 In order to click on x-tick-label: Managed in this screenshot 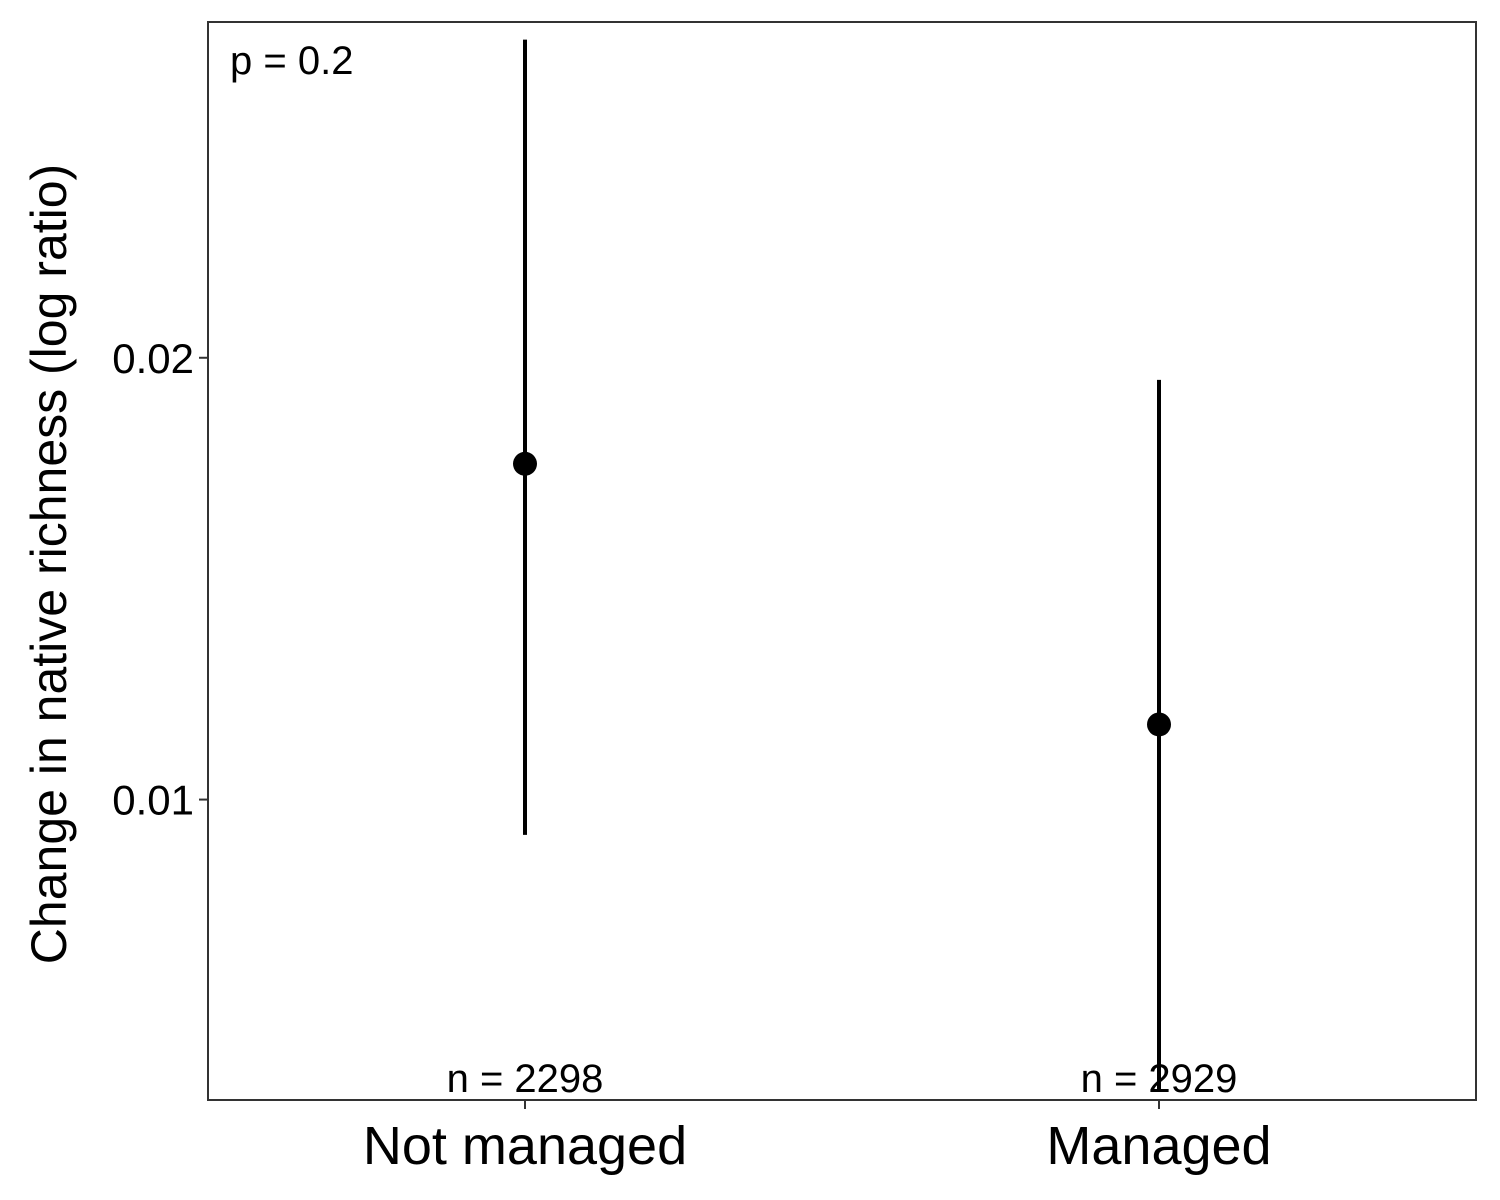, I will do `click(1158, 1146)`.